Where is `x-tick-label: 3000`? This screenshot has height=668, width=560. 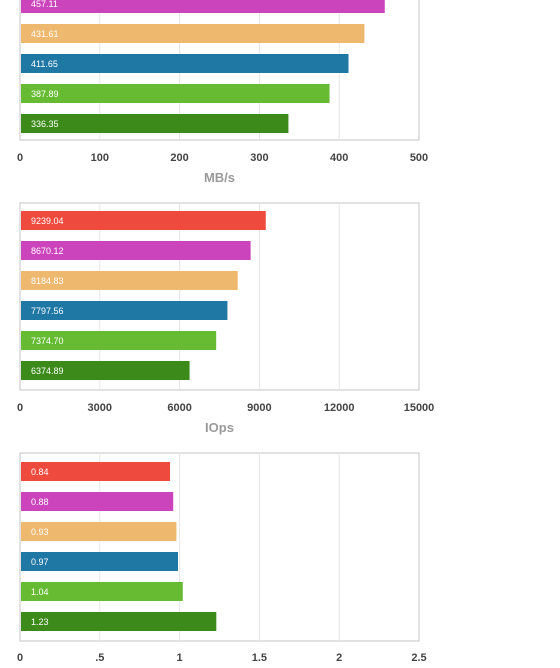 x-tick-label: 3000 is located at coordinates (100, 408).